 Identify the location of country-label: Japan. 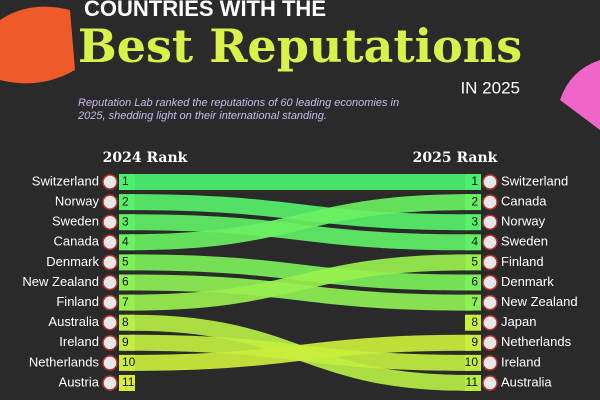
(518, 321).